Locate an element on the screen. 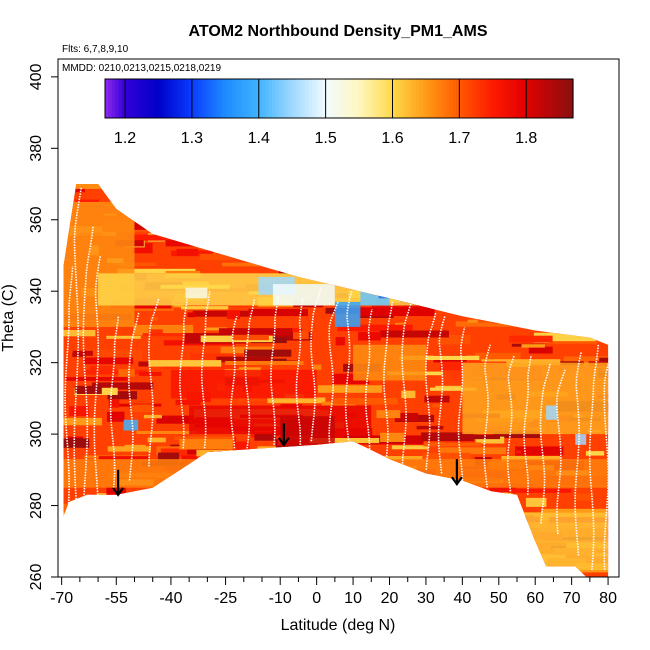  density-patch is located at coordinates (347, 314).